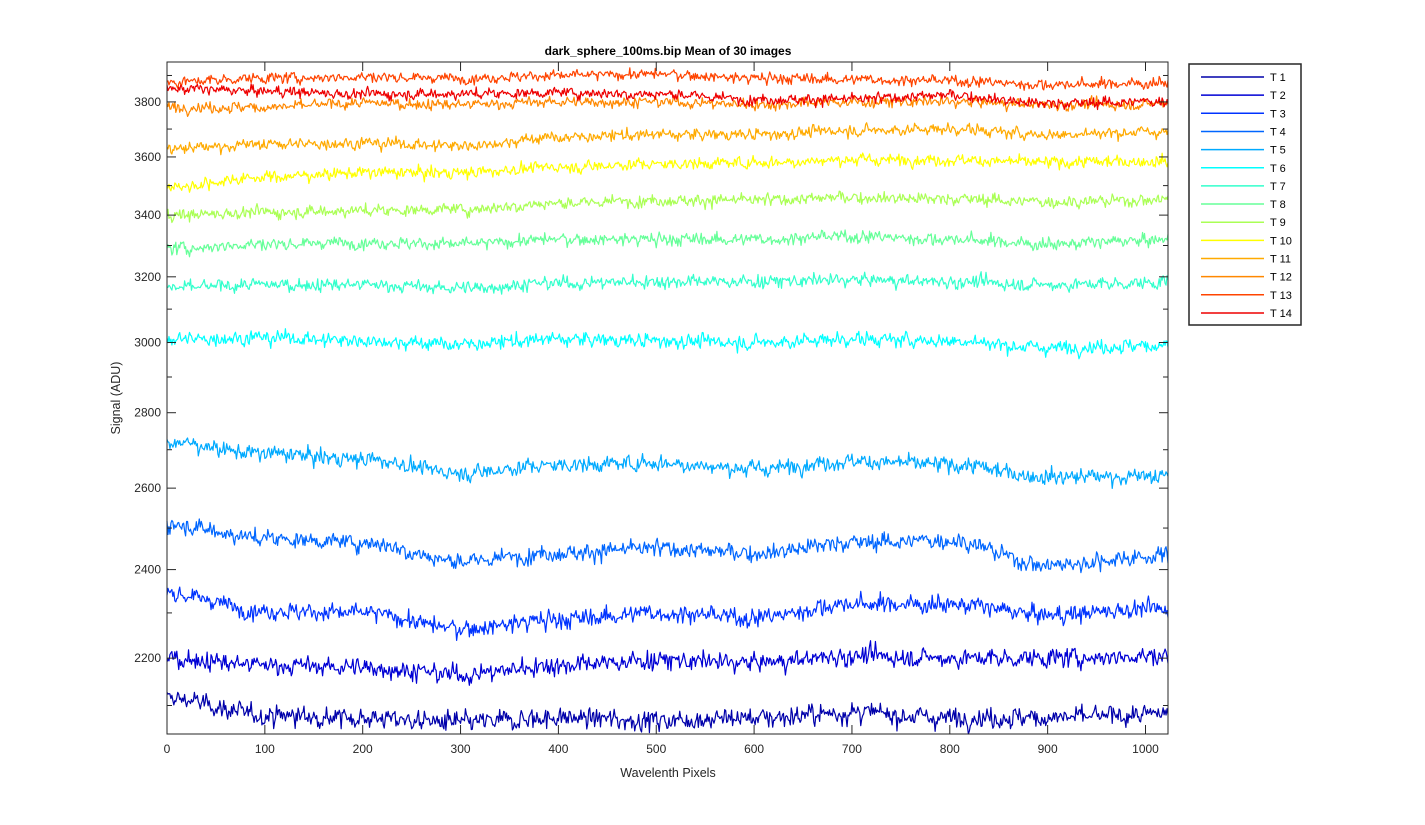  I want to click on x-tick-labels: 0 100 200 300 400 500 600 700 800 900 1000, so click(662, 749).